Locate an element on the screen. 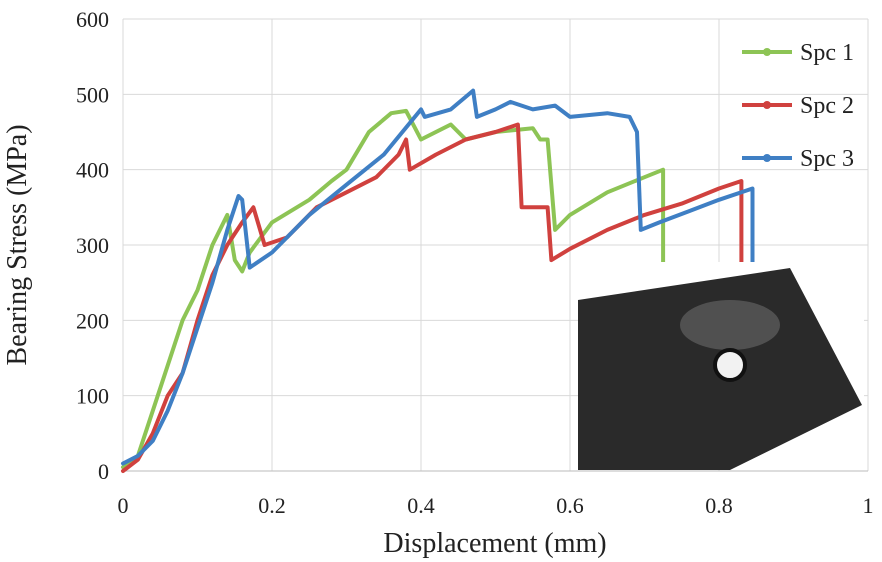 This screenshot has height=562, width=882. x-tick-label: 0.6 is located at coordinates (570, 505).